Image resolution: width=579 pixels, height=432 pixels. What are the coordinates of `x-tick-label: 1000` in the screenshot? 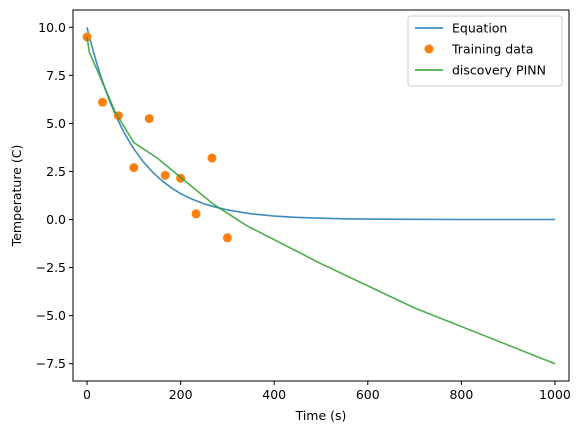 It's located at (555, 394).